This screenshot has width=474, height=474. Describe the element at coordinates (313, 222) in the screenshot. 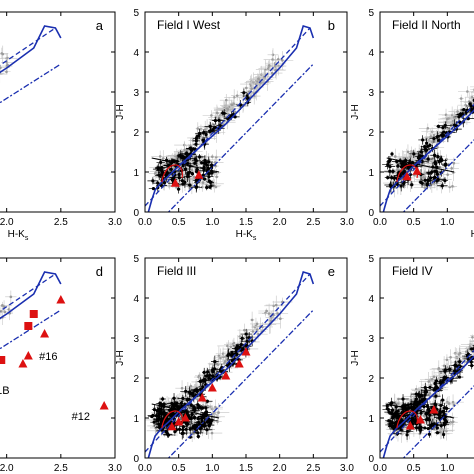

I see `x-tick-label: 2.5` at that location.